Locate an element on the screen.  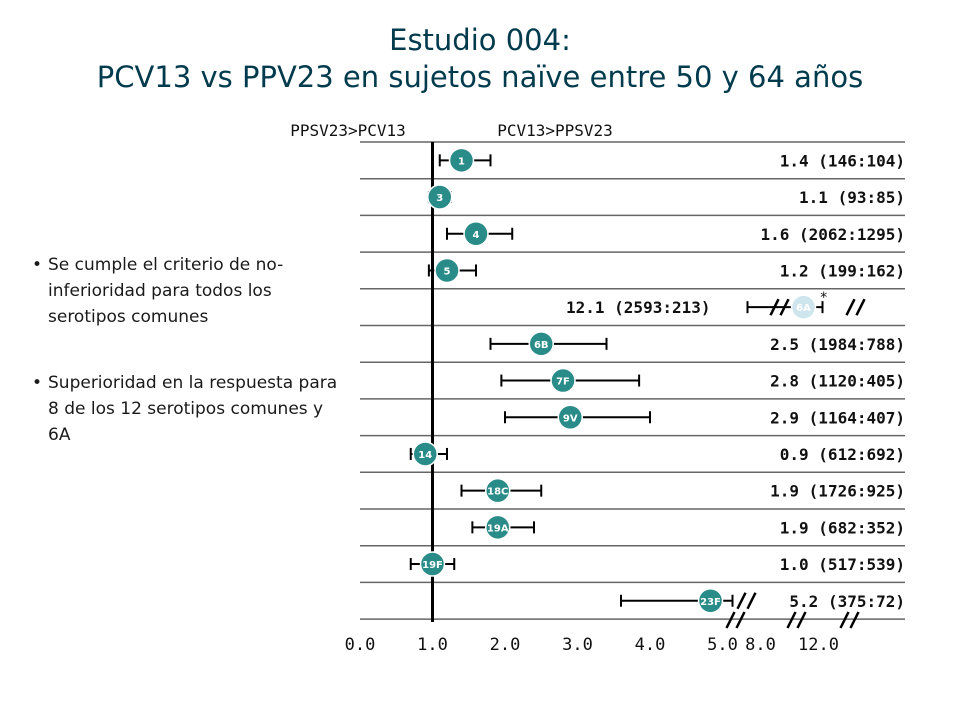
x-tick-label: 12.0 is located at coordinates (818, 645).